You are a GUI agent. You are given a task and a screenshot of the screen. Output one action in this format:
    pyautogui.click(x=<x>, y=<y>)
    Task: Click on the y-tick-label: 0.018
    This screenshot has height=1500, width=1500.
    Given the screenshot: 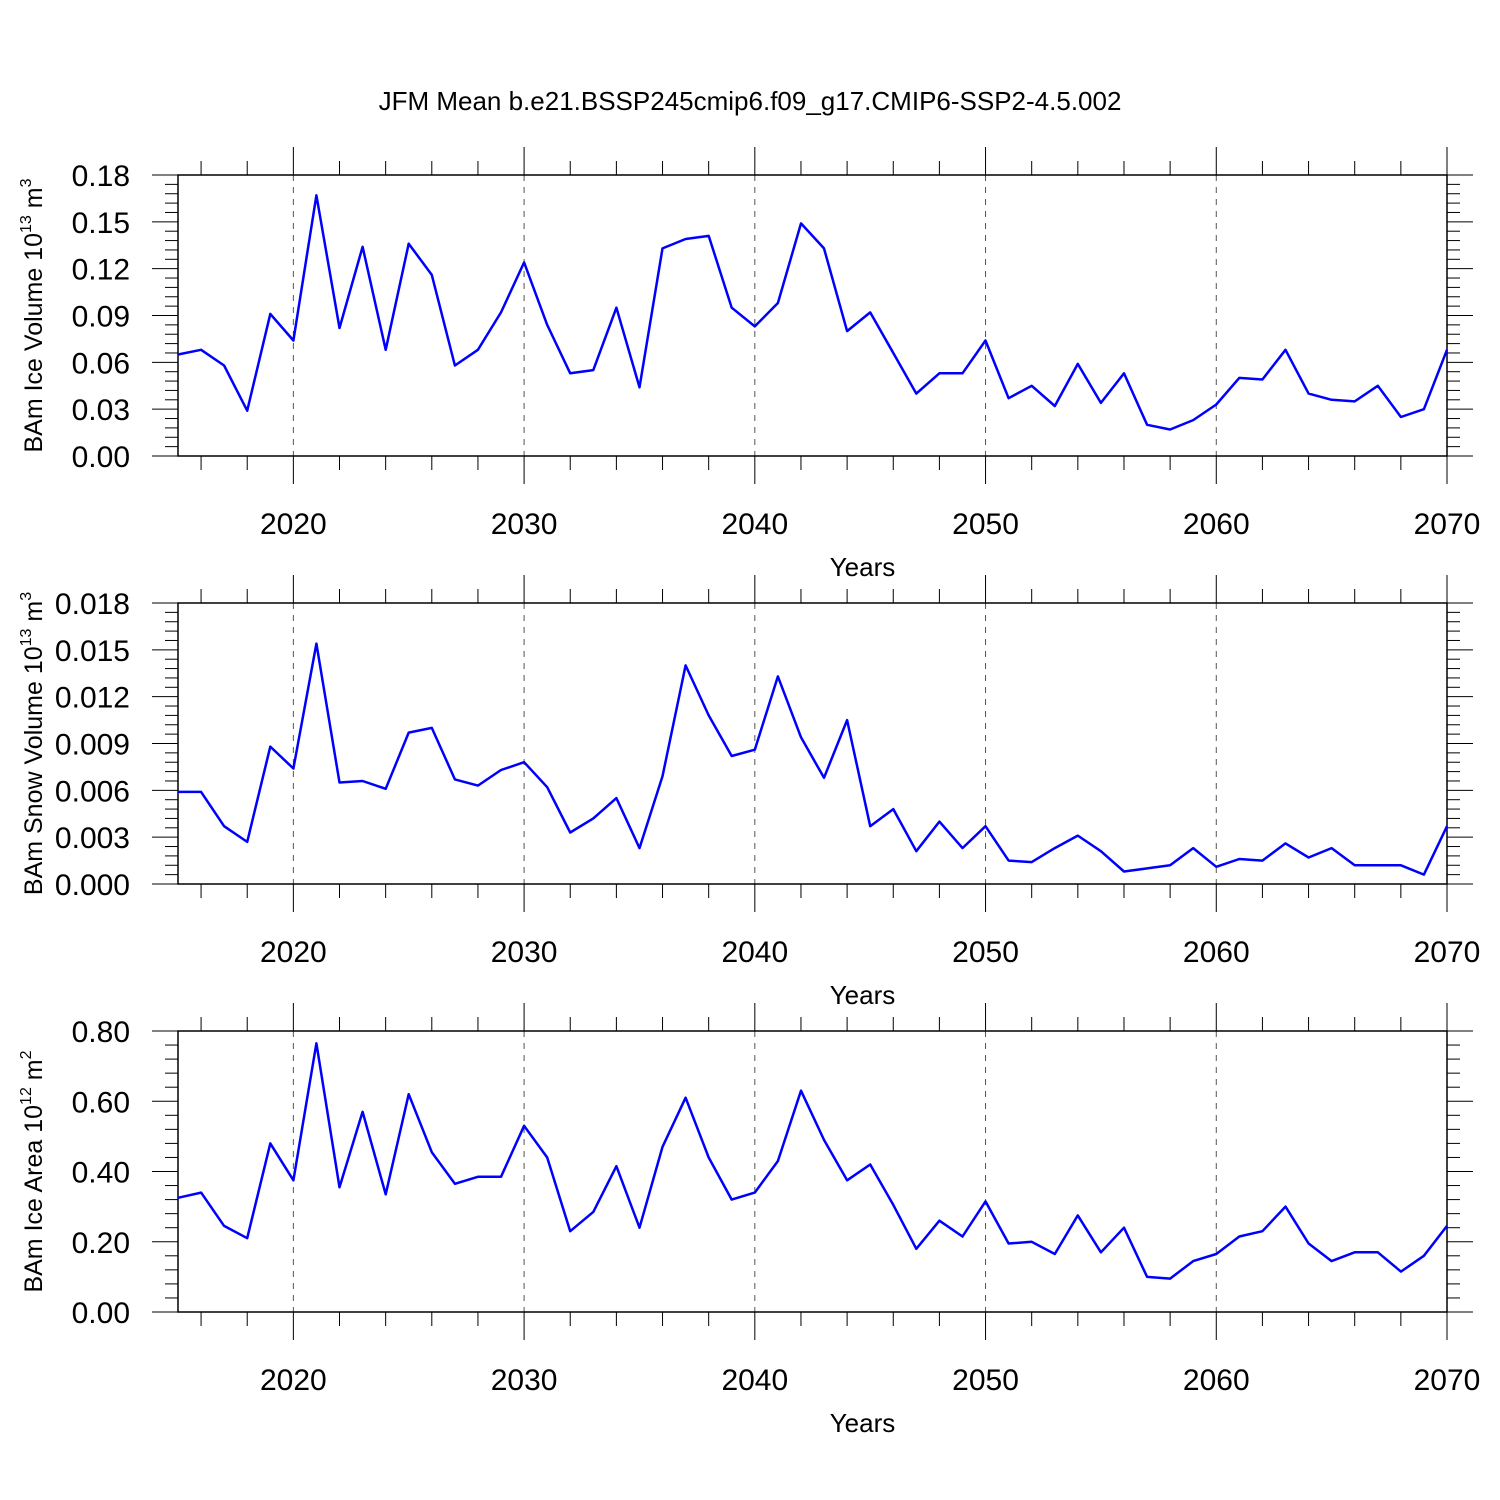 What is the action you would take?
    pyautogui.click(x=92, y=604)
    